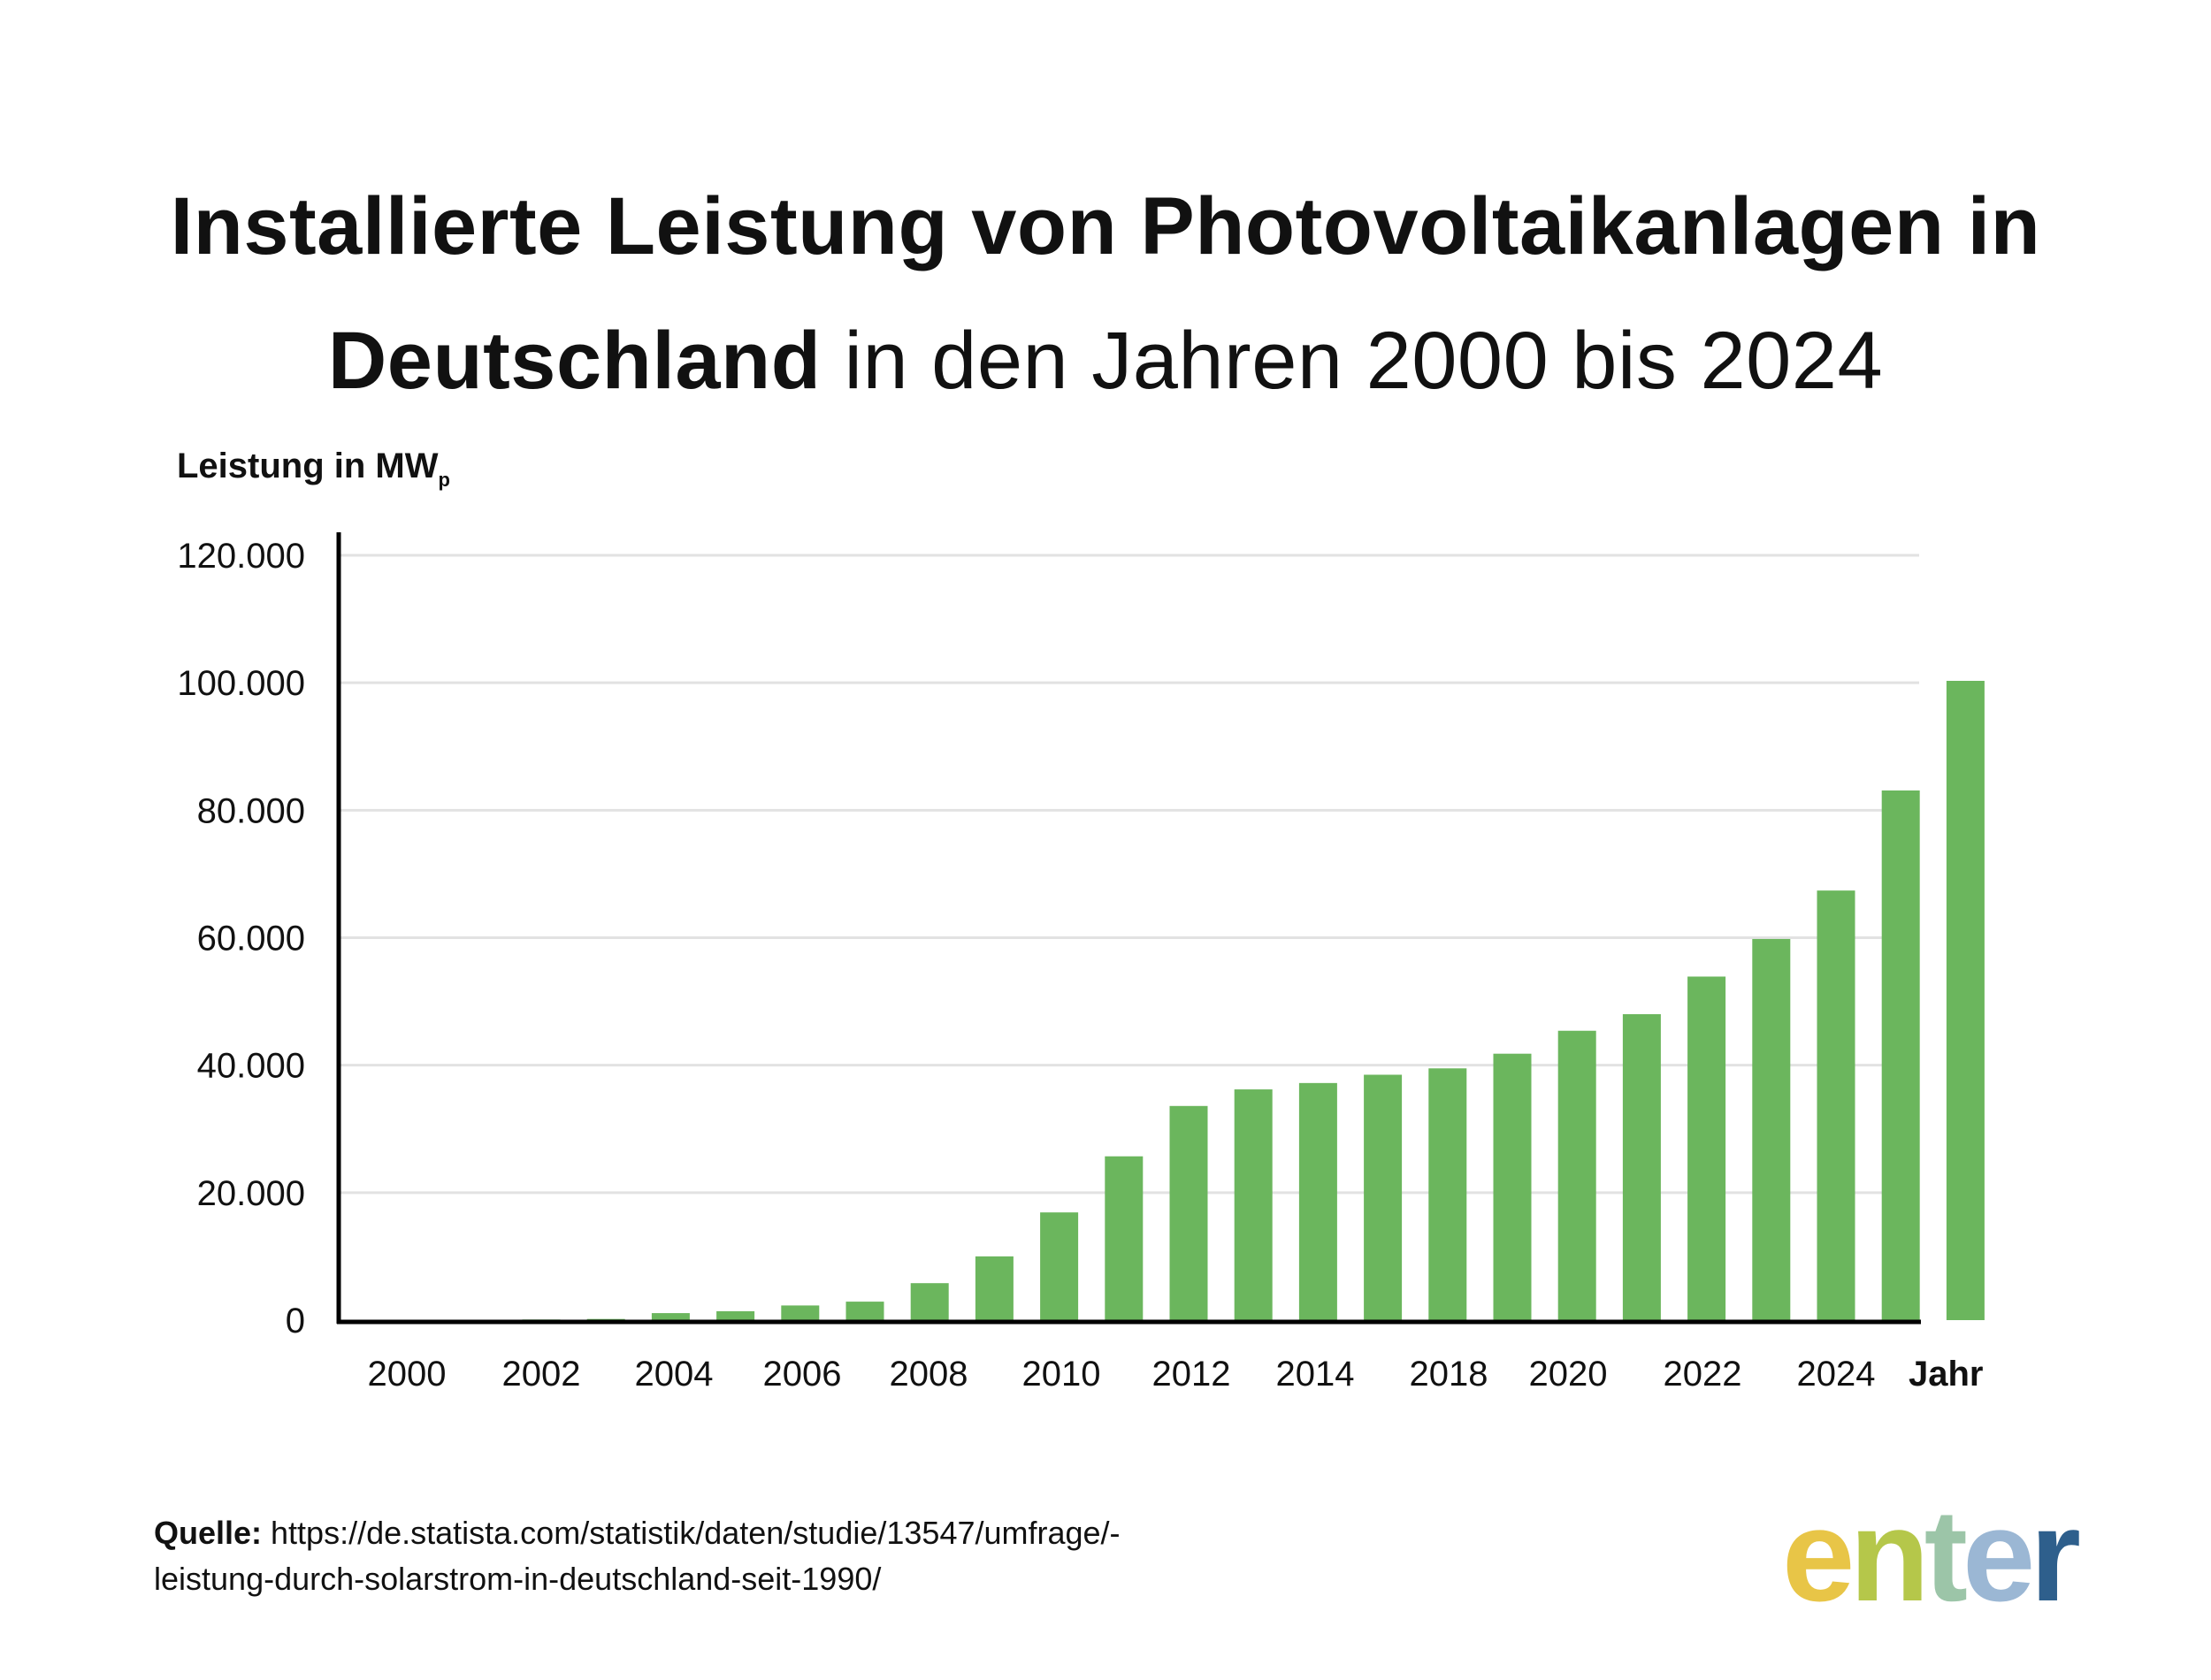 Image resolution: width=2211 pixels, height=1680 pixels. I want to click on logo-letter: n, so click(1889, 1556).